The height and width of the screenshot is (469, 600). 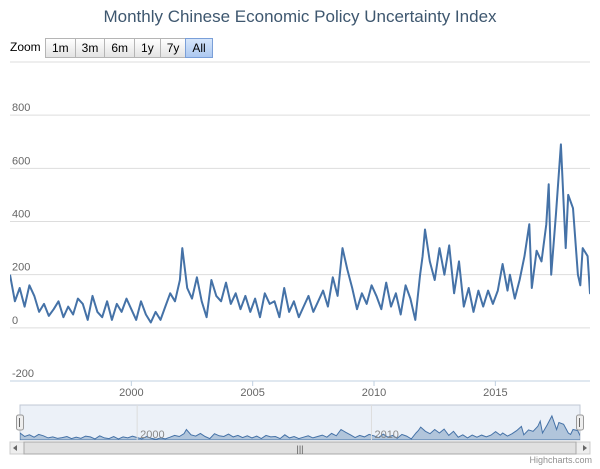 What do you see at coordinates (129, 48) in the screenshot?
I see `zoom-button-group: 1m 3m 6m 1y 7y All` at bounding box center [129, 48].